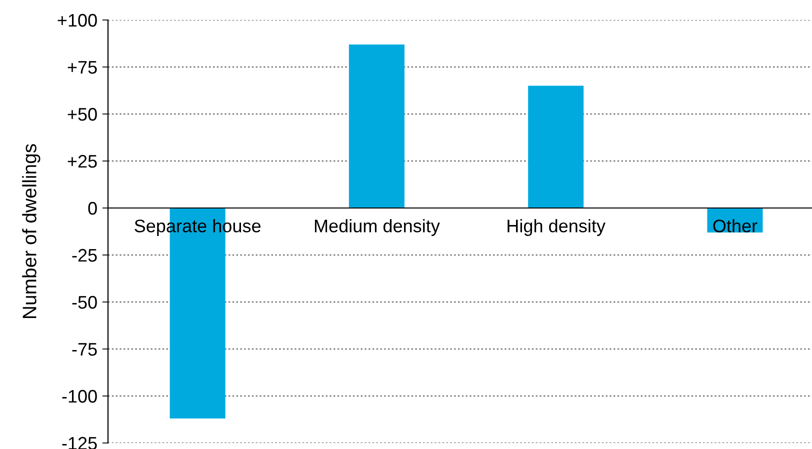 This screenshot has width=812, height=449. Describe the element at coordinates (92, 208) in the screenshot. I see `y-tick-label: 0` at that location.